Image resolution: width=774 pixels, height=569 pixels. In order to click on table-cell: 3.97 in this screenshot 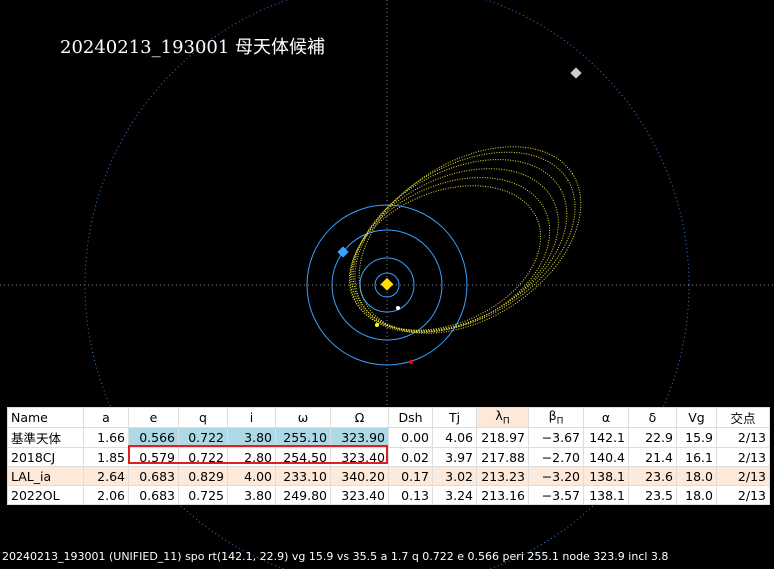, I will do `click(454, 457)`.